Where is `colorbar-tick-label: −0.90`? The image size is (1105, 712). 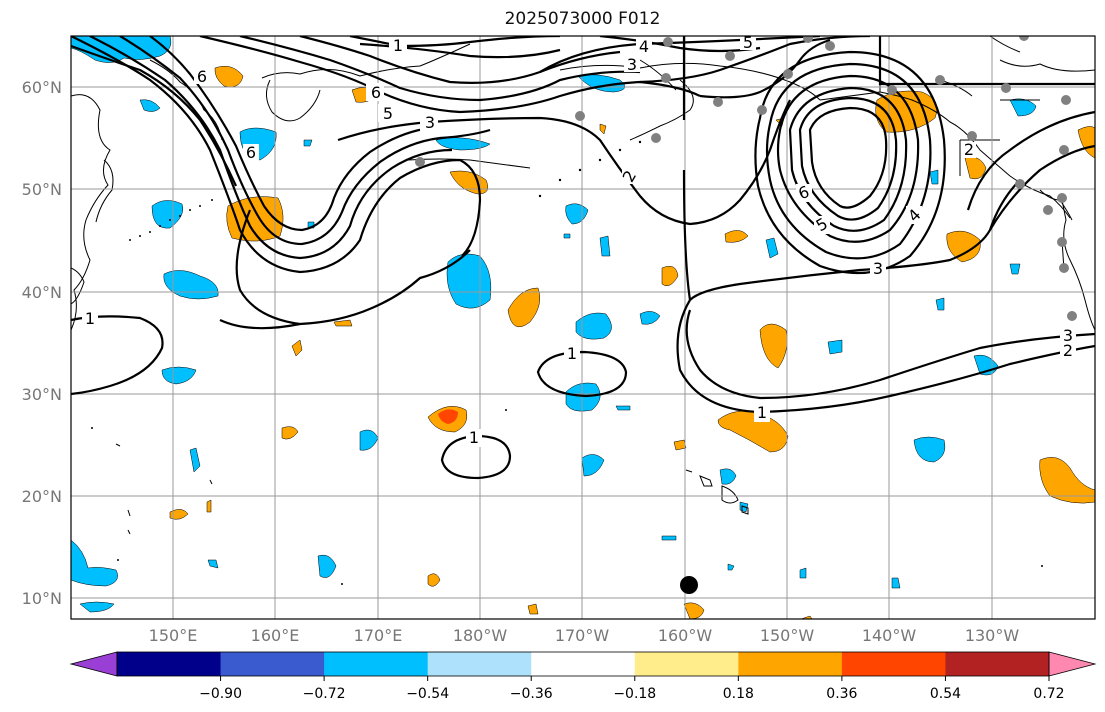 colorbar-tick-label: −0.90 is located at coordinates (220, 694).